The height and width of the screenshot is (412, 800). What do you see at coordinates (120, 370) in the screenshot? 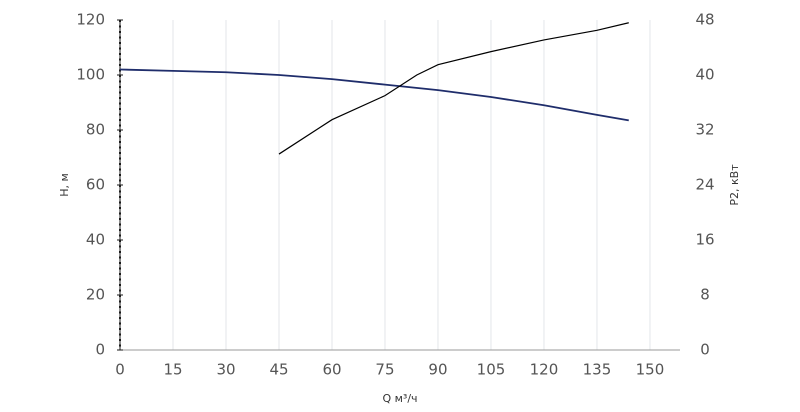
I see `x-tick-label: 0` at bounding box center [120, 370].